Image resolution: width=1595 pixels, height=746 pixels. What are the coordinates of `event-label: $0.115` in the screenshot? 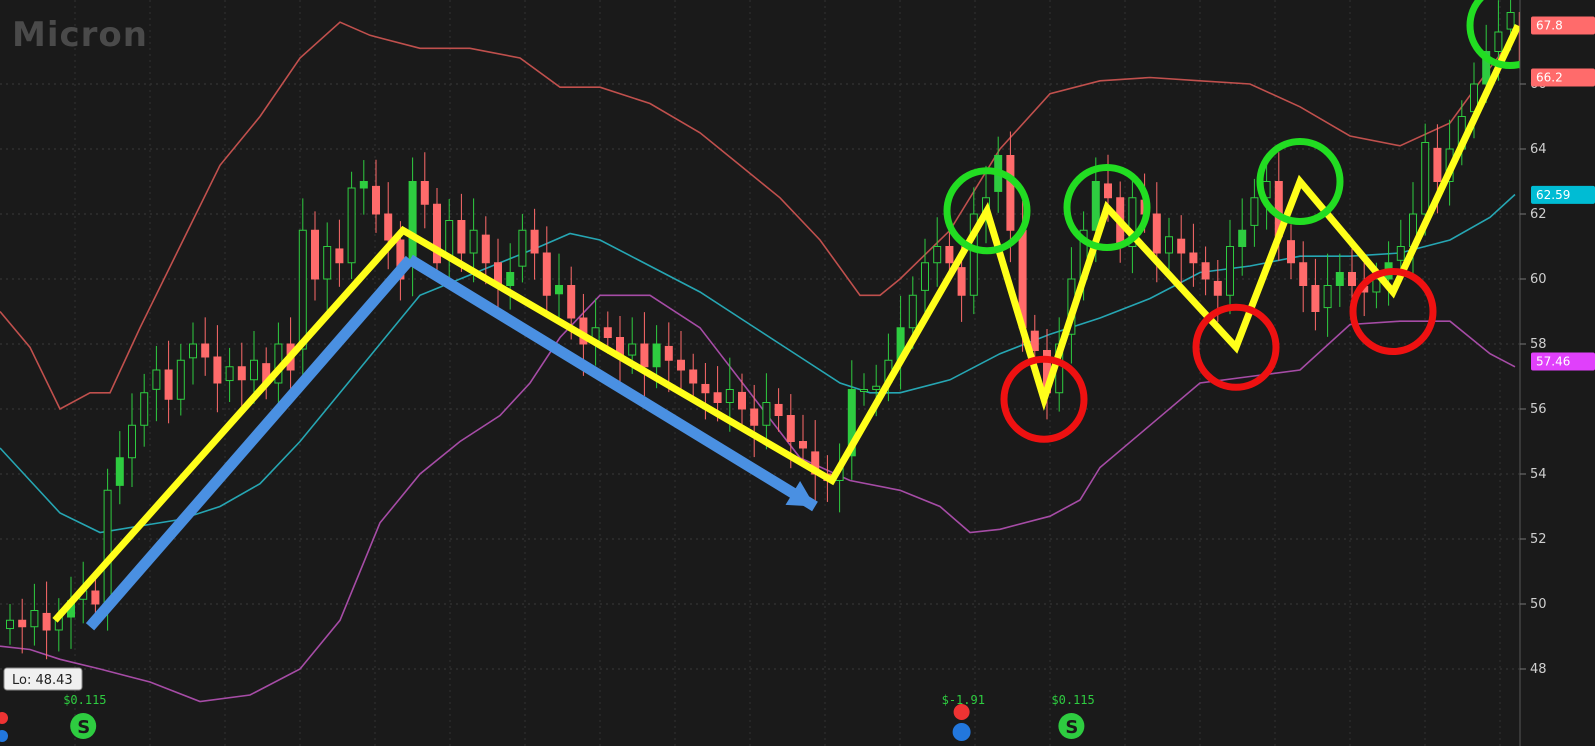 It's located at (84, 700).